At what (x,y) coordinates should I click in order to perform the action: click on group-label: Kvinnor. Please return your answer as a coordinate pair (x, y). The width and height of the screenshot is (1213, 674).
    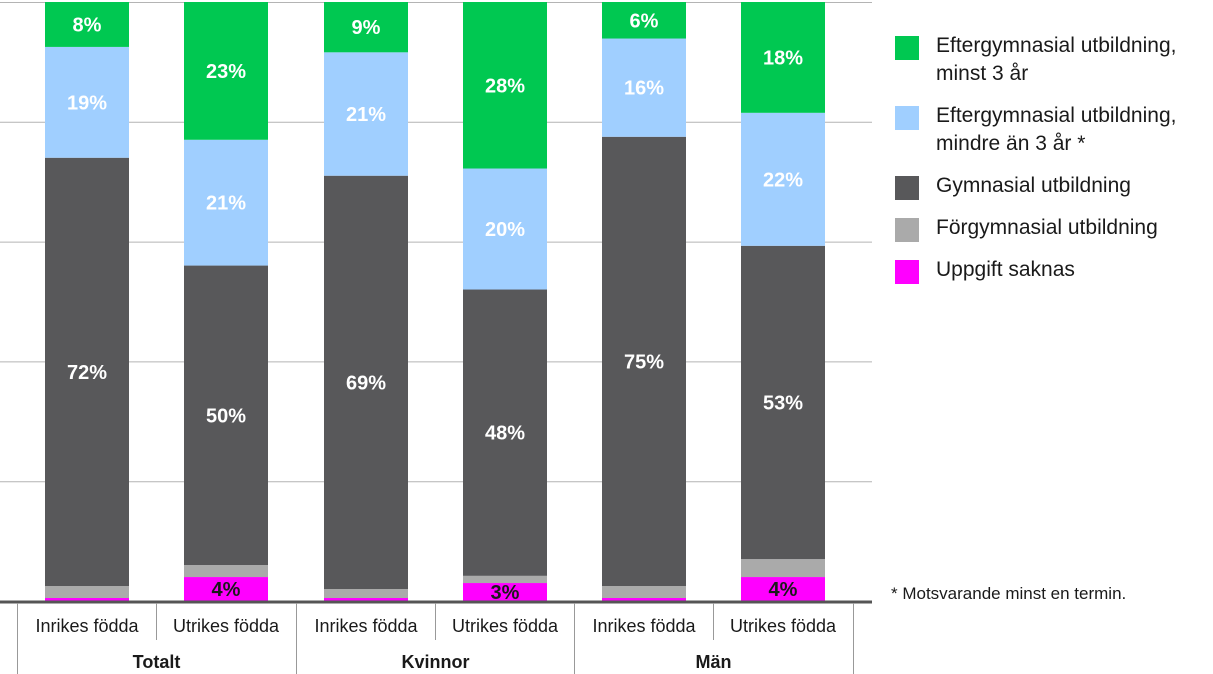
    Looking at the image, I should click on (435, 662).